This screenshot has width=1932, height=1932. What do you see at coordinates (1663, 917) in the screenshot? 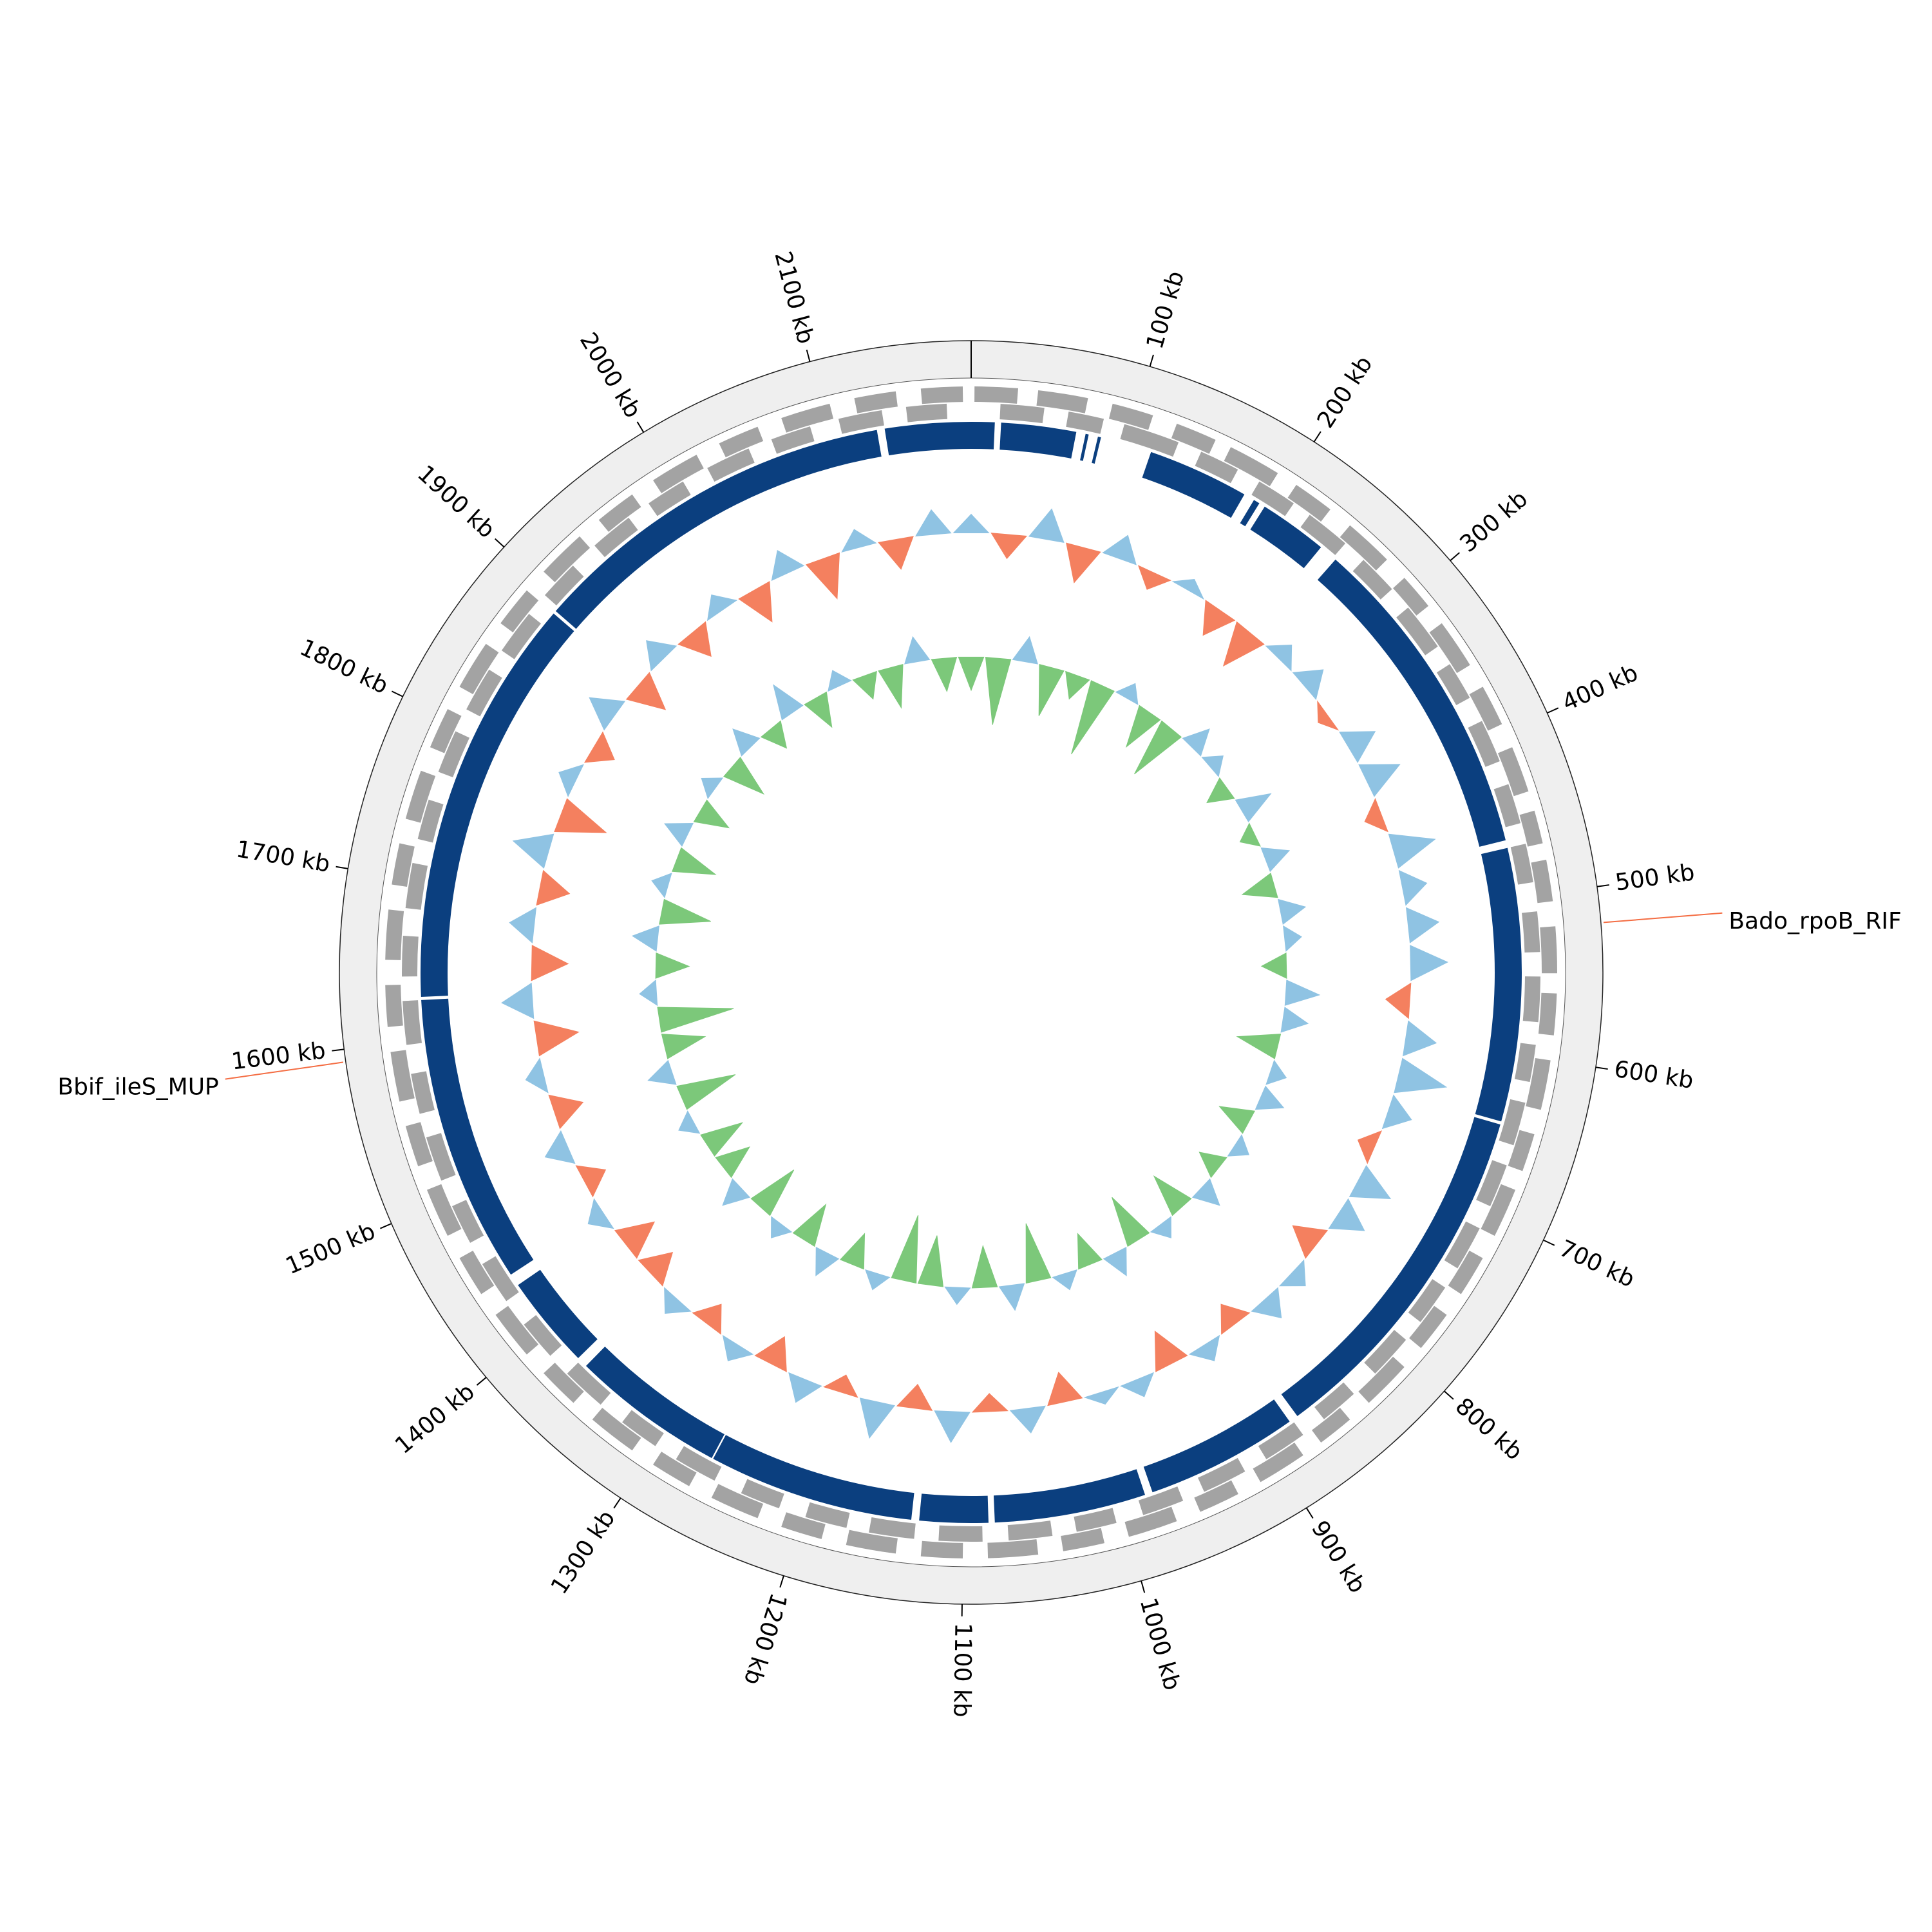
I see `annotation-line` at bounding box center [1663, 917].